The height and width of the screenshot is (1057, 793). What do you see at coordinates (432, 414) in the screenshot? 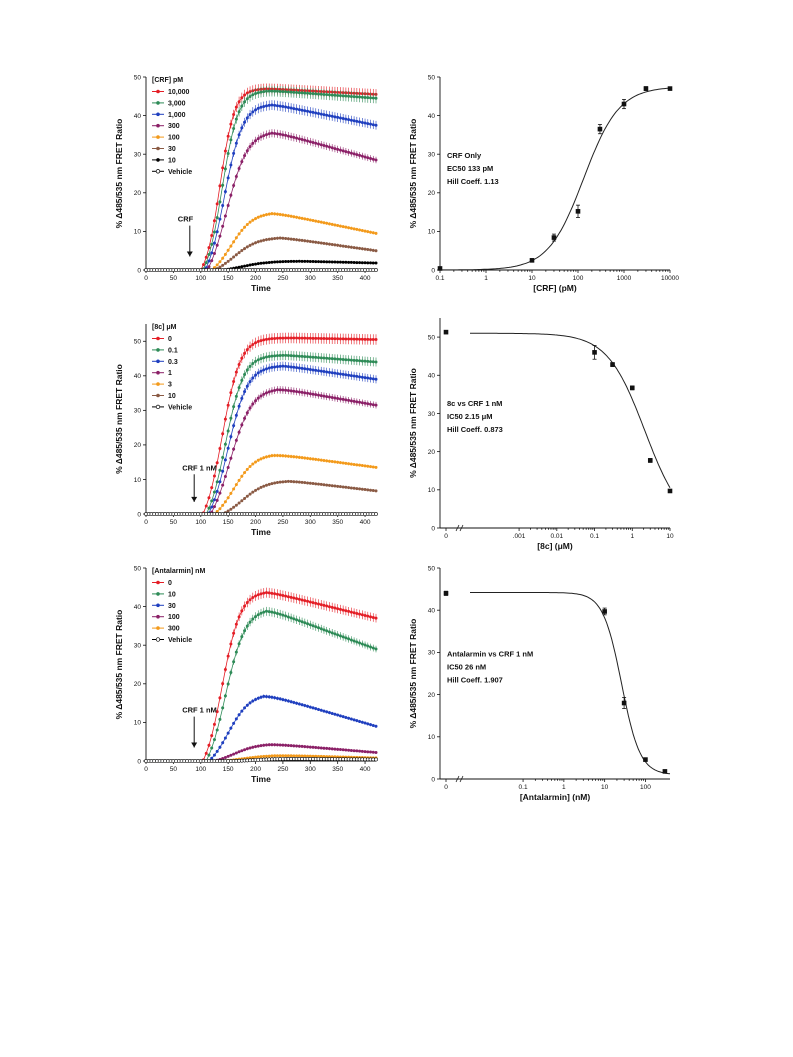
I see `y-tick-label: 30` at bounding box center [432, 414].